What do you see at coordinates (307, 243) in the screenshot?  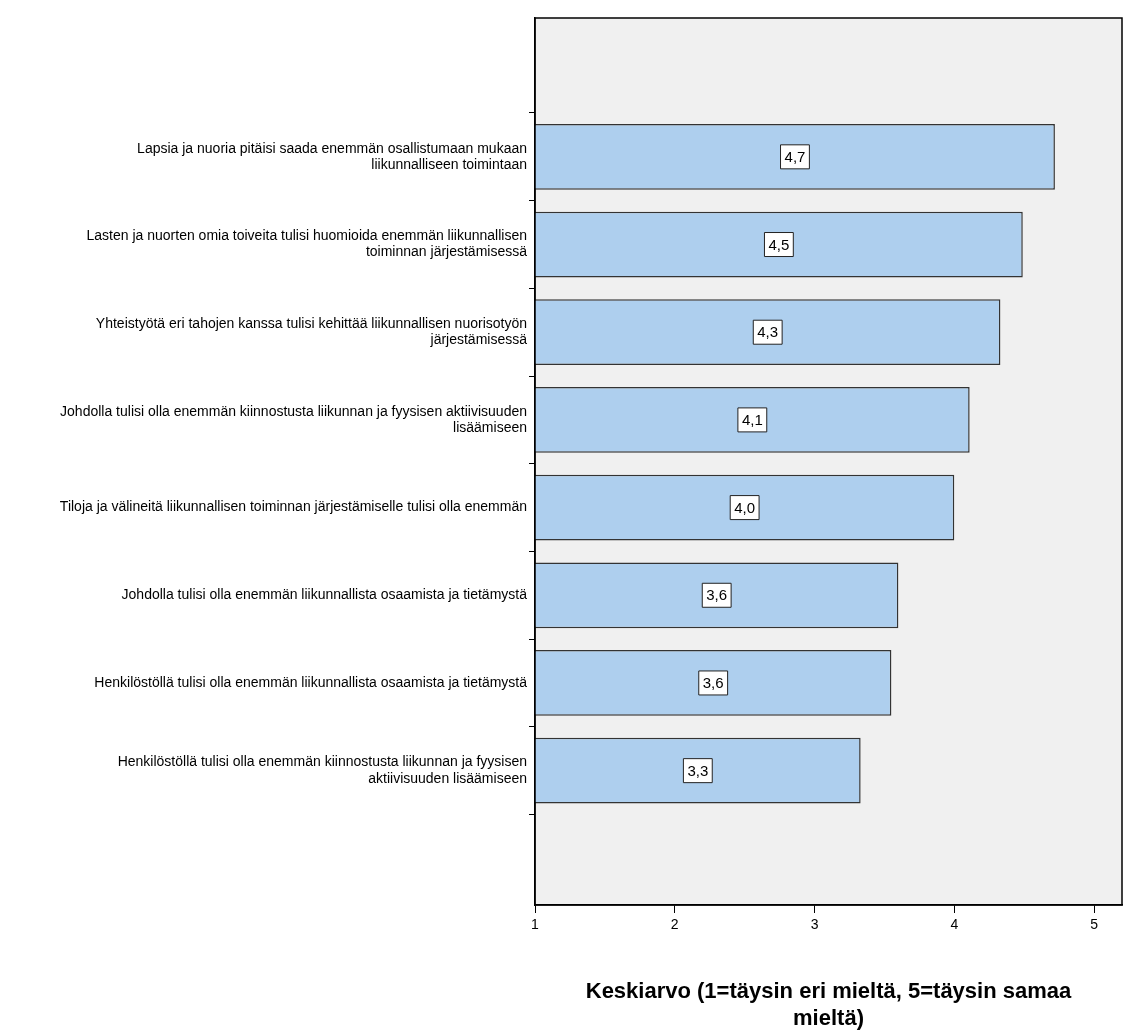 I see `y-tick-label: Lasten ja nuorten omia toiveita tulisi huomioida enemmän liikunnallisen toiminnan järjestämisessä` at bounding box center [307, 243].